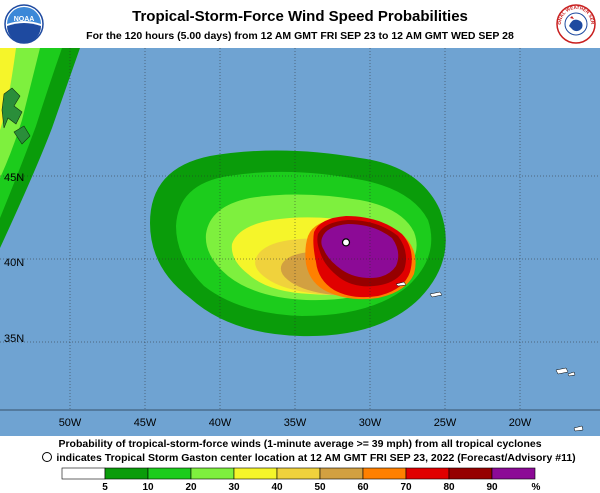 This screenshot has height=493, width=600. Describe the element at coordinates (576, 24) in the screenshot. I see `nws-logo-icon: NATIONAL WEATHER SERVICE` at that location.